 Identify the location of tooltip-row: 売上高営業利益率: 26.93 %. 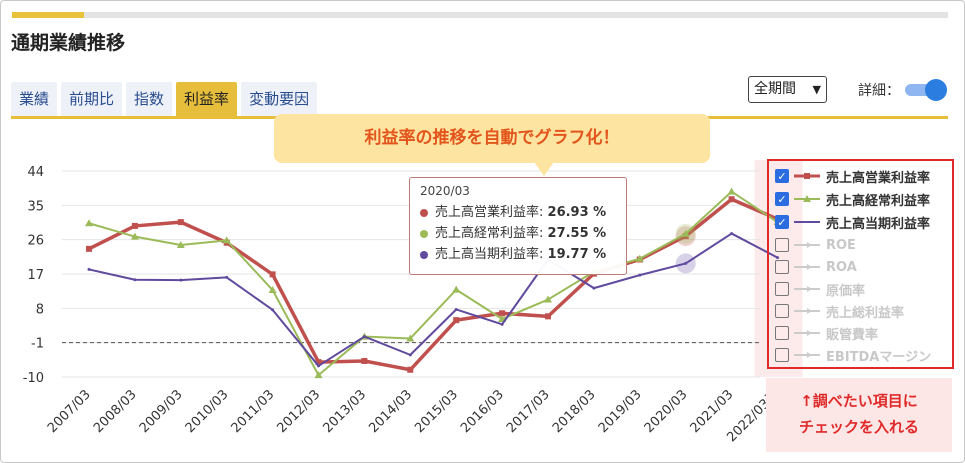
(518, 212).